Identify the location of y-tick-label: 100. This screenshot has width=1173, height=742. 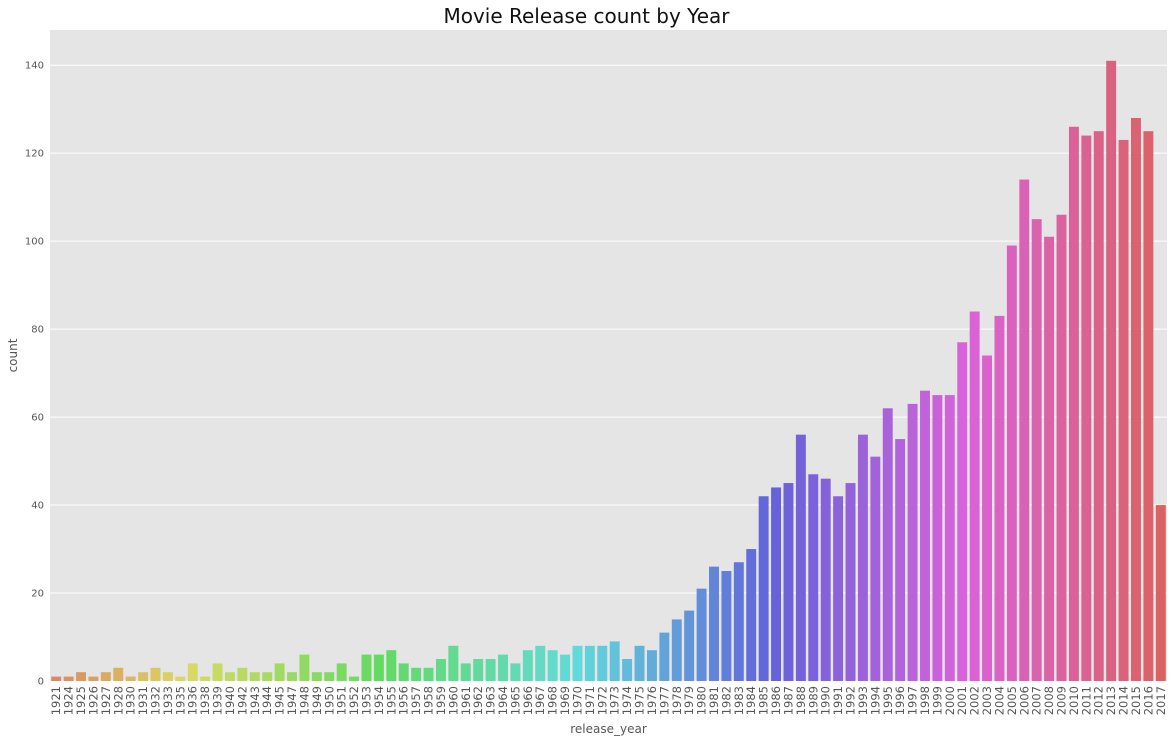
(34, 242).